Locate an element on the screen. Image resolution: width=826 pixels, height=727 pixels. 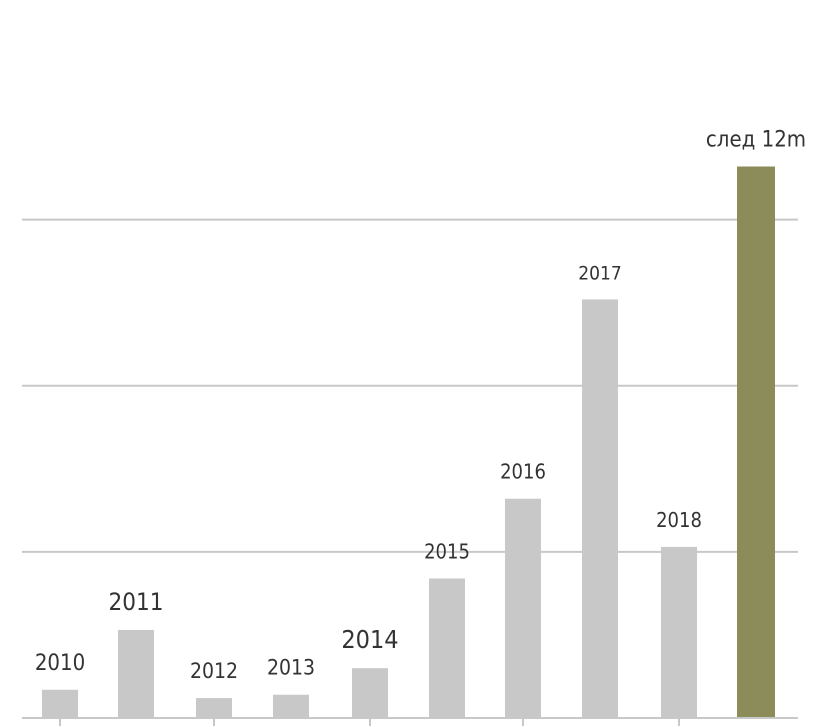
bar-2018 is located at coordinates (679, 632).